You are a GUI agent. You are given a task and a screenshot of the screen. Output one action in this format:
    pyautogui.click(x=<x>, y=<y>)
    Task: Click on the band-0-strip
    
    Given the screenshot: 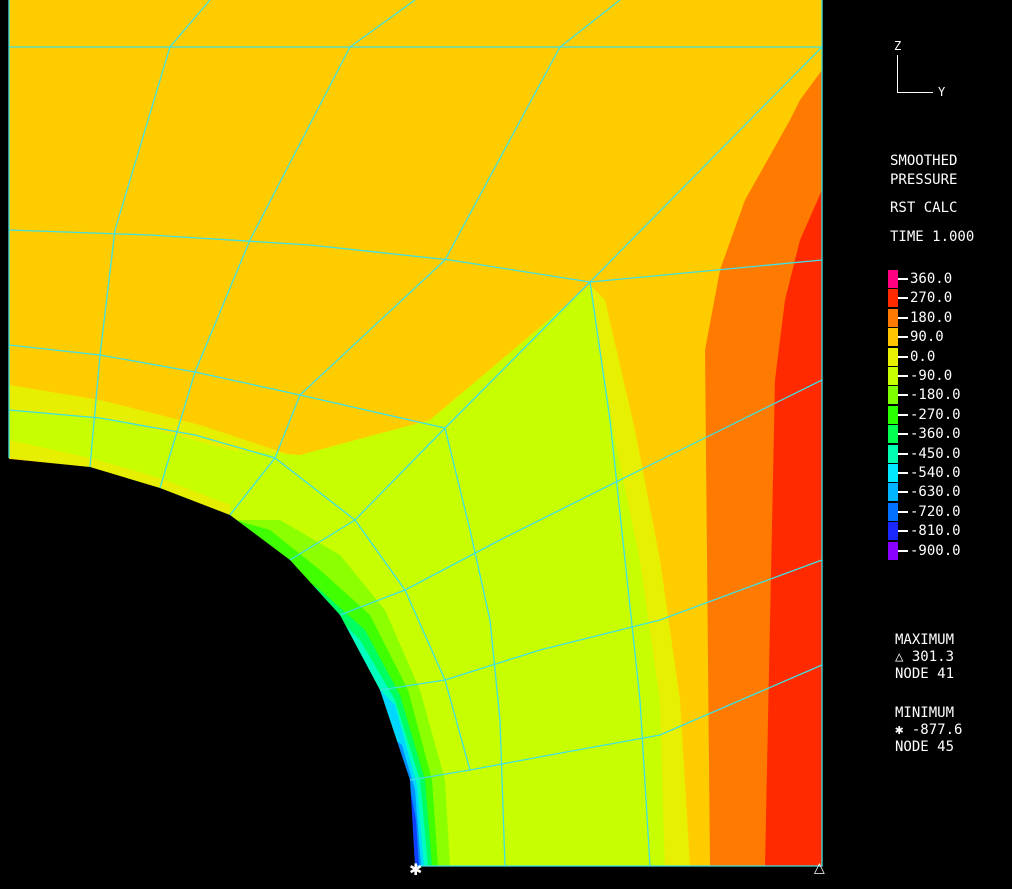 What is the action you would take?
    pyautogui.click(x=640, y=575)
    